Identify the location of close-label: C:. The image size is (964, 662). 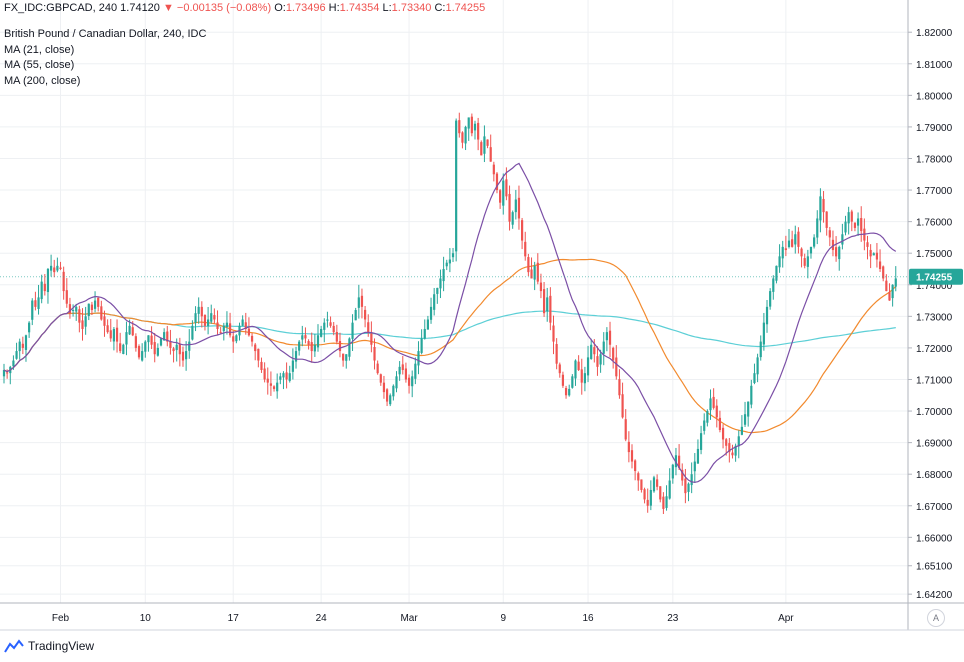
(440, 8).